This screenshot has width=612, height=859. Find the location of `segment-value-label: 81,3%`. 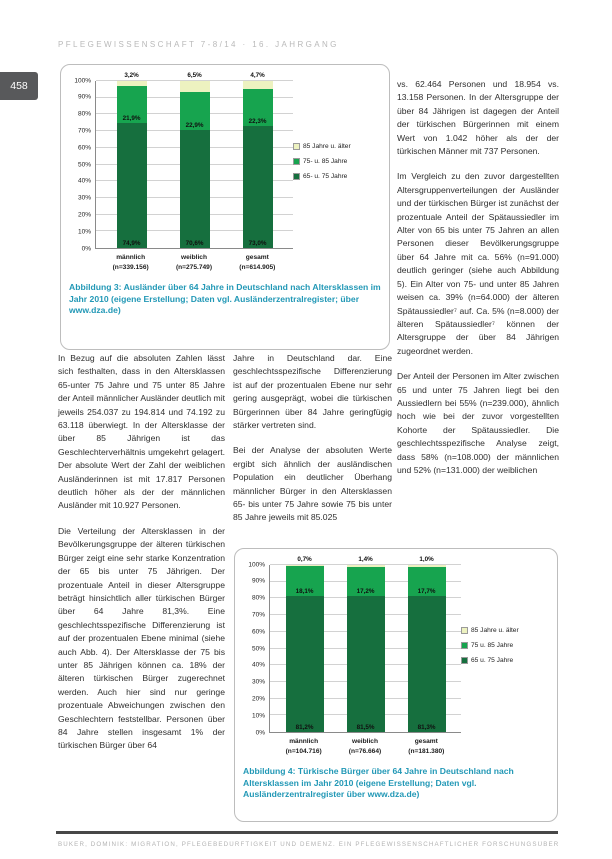

segment-value-label: 81,3% is located at coordinates (426, 727).